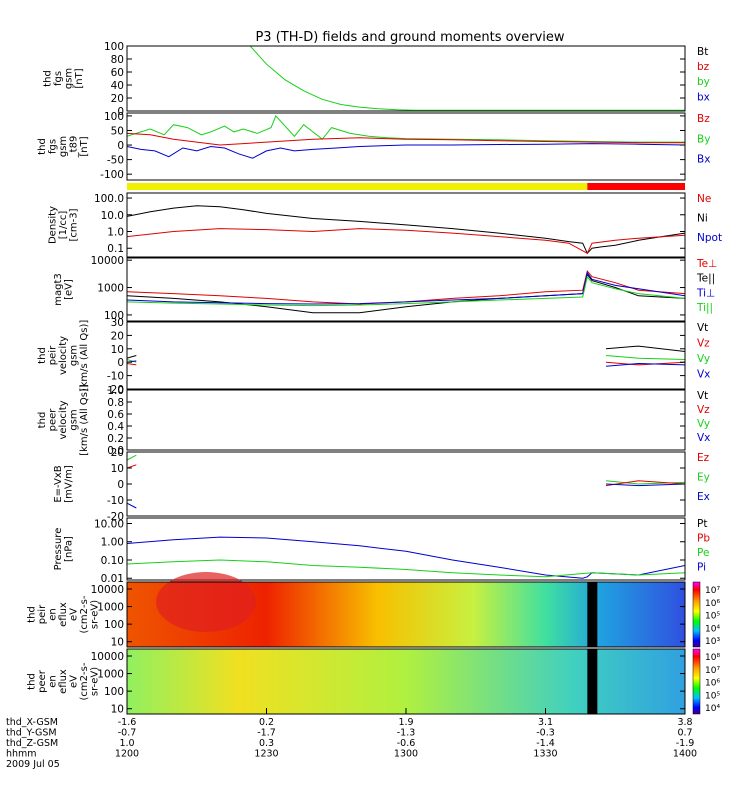 This screenshot has height=800, width=750. What do you see at coordinates (709, 238) in the screenshot?
I see `legend-entry: Npot` at bounding box center [709, 238].